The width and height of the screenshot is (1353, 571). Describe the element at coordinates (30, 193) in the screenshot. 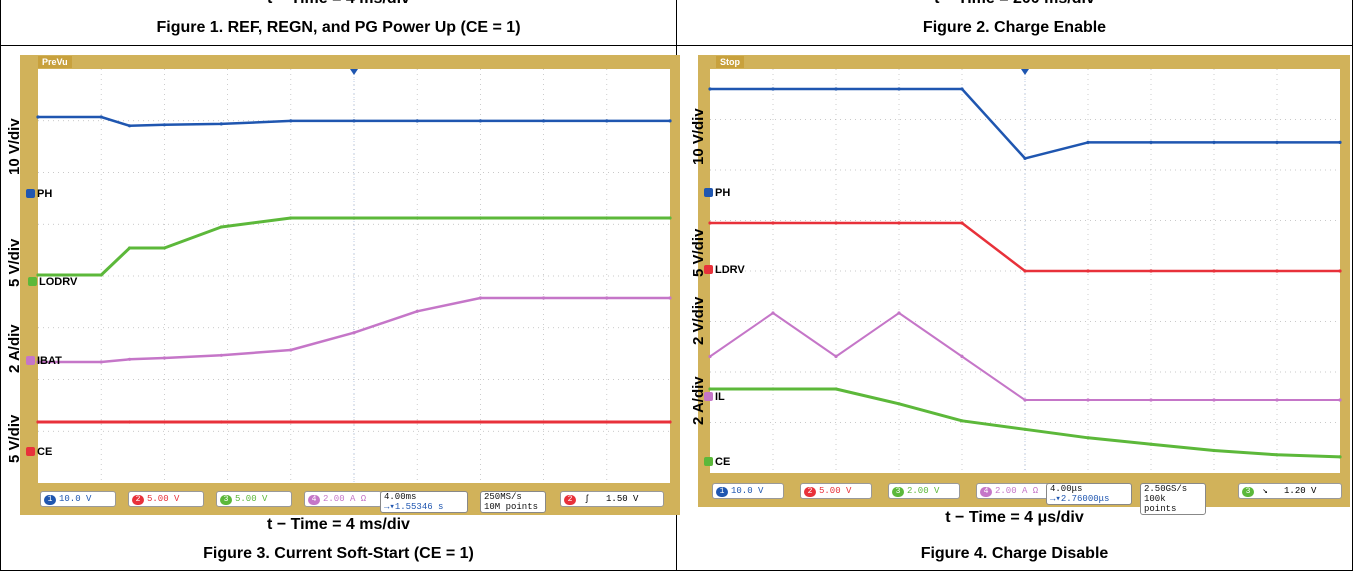

I see `ch1-marker-icon` at that location.